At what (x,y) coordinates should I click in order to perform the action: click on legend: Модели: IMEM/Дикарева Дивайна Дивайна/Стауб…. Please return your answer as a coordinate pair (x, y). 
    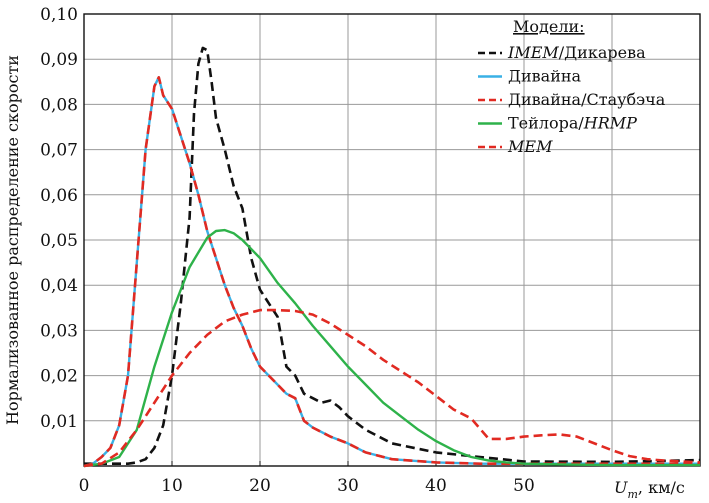
    Looking at the image, I should click on (572, 86).